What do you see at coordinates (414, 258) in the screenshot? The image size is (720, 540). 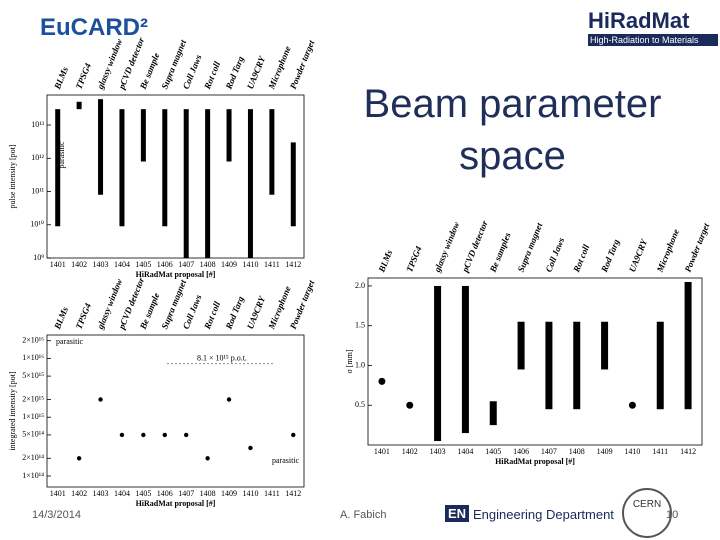 I see `top-label: TPSG4` at bounding box center [414, 258].